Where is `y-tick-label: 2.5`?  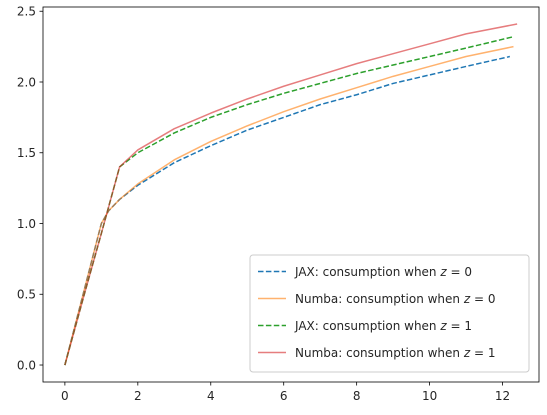 y-tick-label: 2.5 is located at coordinates (26, 12).